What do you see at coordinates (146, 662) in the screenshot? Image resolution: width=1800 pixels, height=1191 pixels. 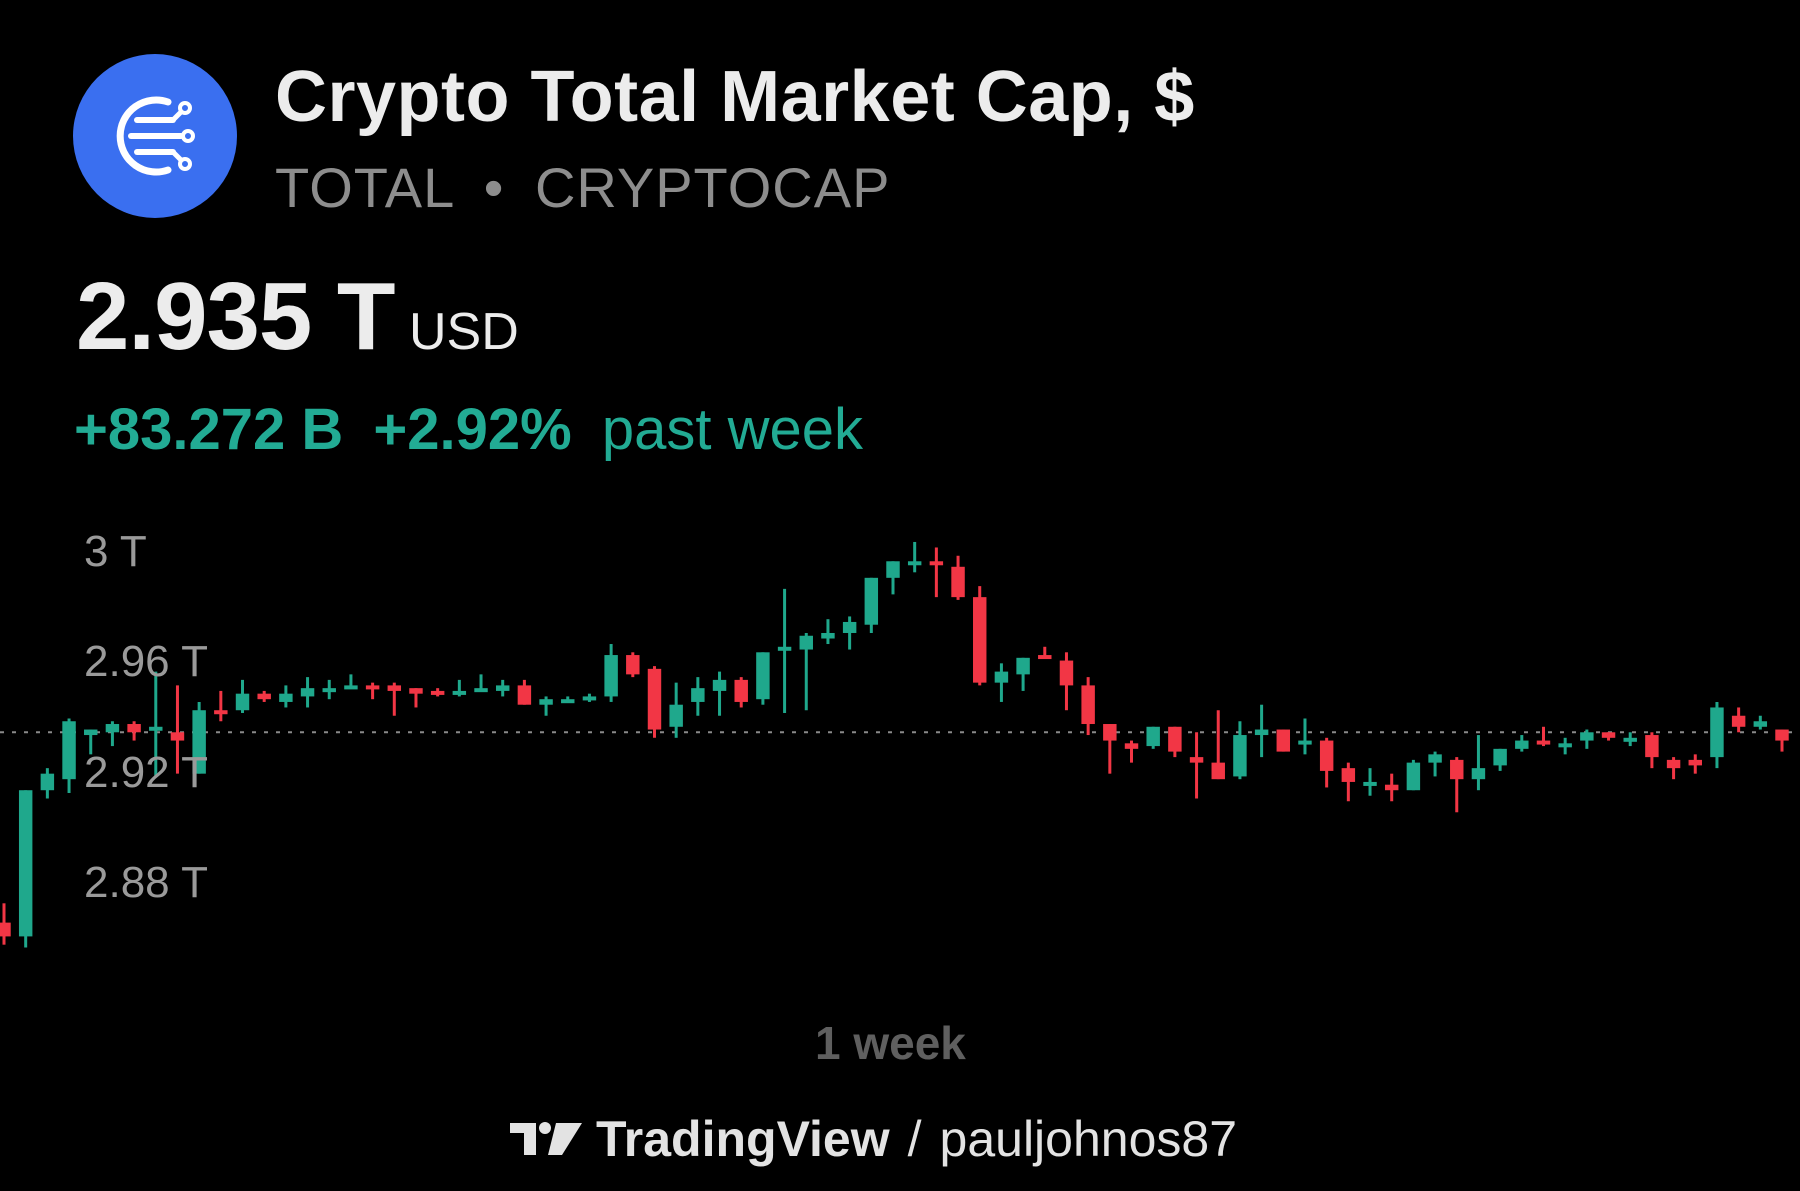 I see `y-axis-tick-label: 2.96 T` at bounding box center [146, 662].